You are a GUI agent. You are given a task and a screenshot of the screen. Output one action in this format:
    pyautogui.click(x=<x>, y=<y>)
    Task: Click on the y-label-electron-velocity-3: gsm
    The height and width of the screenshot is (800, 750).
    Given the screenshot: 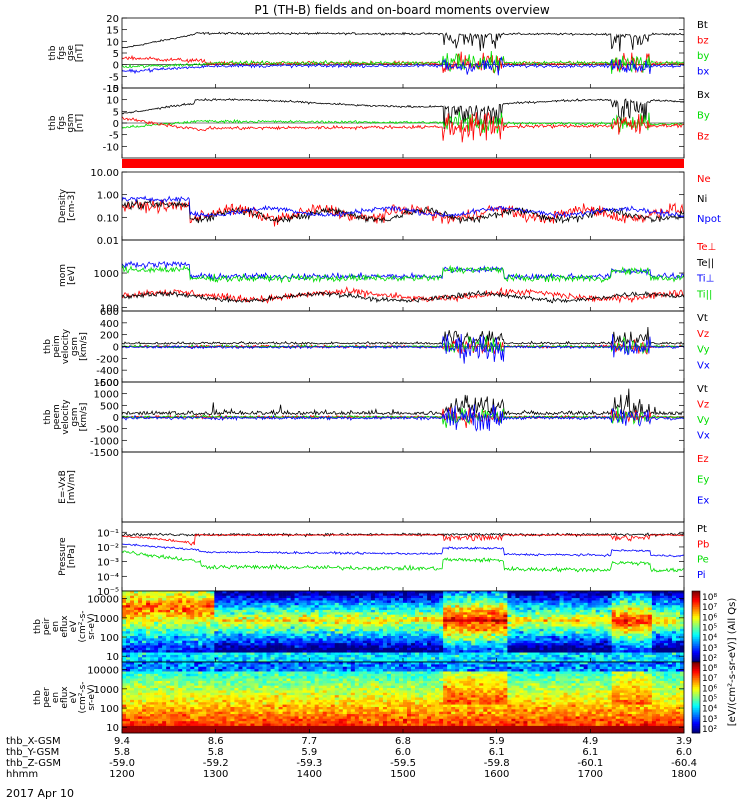 What is the action you would take?
    pyautogui.click(x=75, y=416)
    